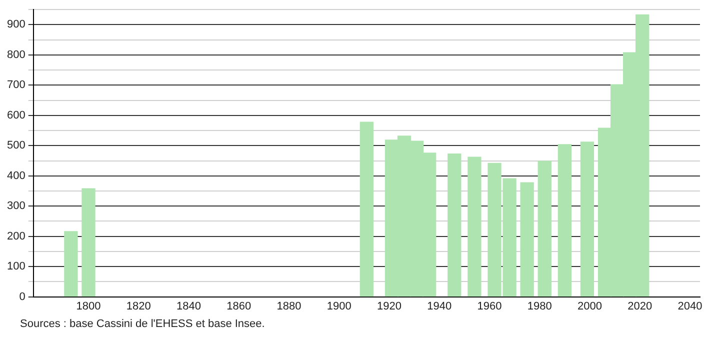 The height and width of the screenshot is (340, 710). What do you see at coordinates (138, 306) in the screenshot?
I see `x-tick-label: 1820` at bounding box center [138, 306].